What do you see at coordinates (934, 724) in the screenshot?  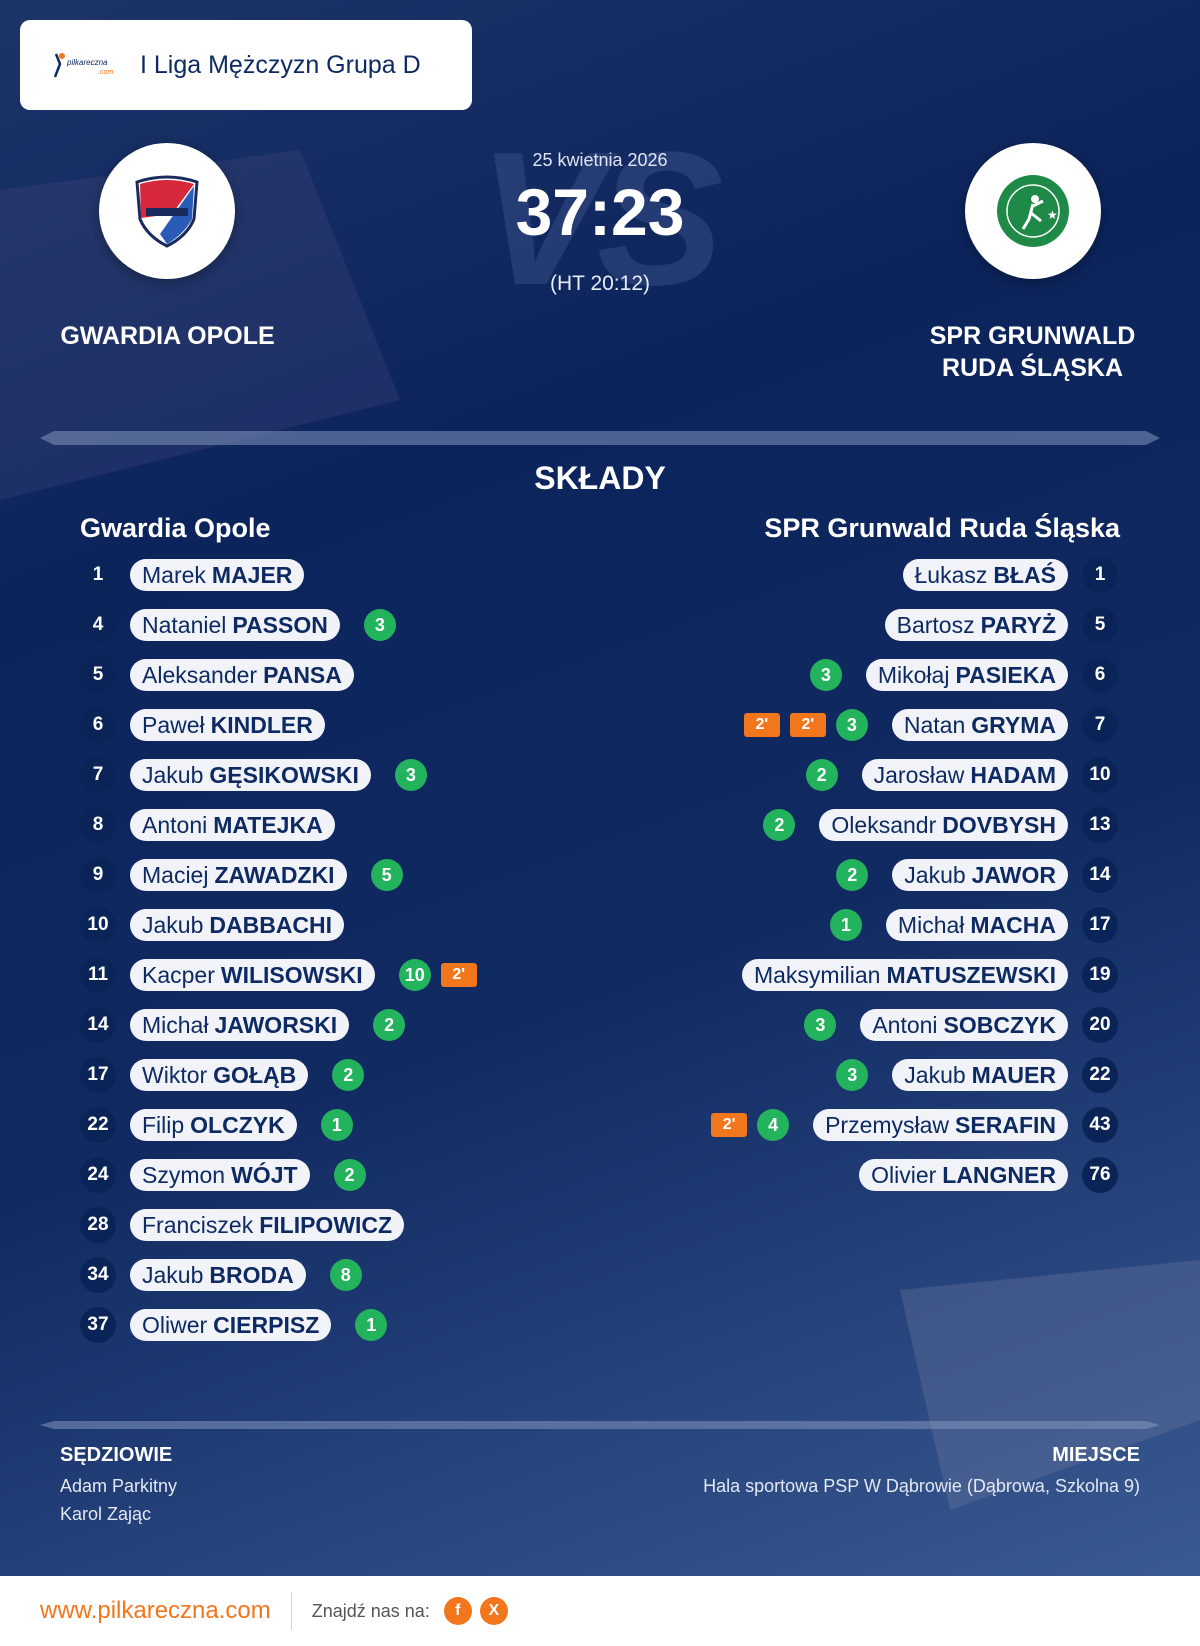 I see `player-first-name: Natan` at bounding box center [934, 724].